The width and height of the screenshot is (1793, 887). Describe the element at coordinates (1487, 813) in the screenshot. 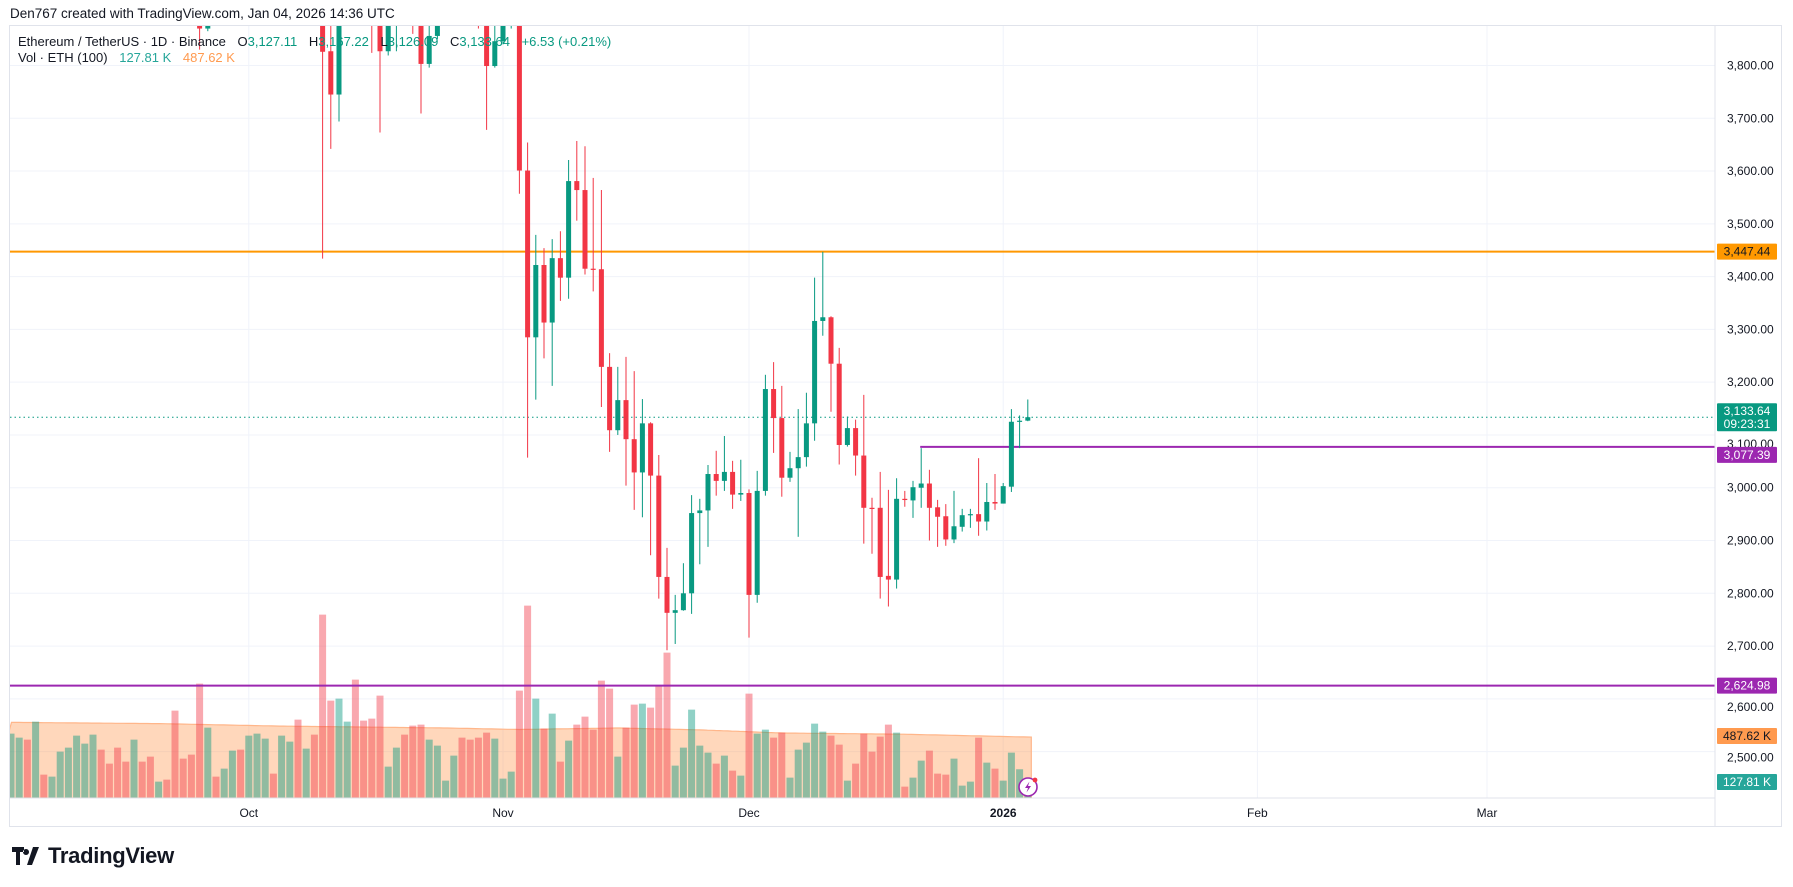

I see `time-tick-label: Mar` at that location.